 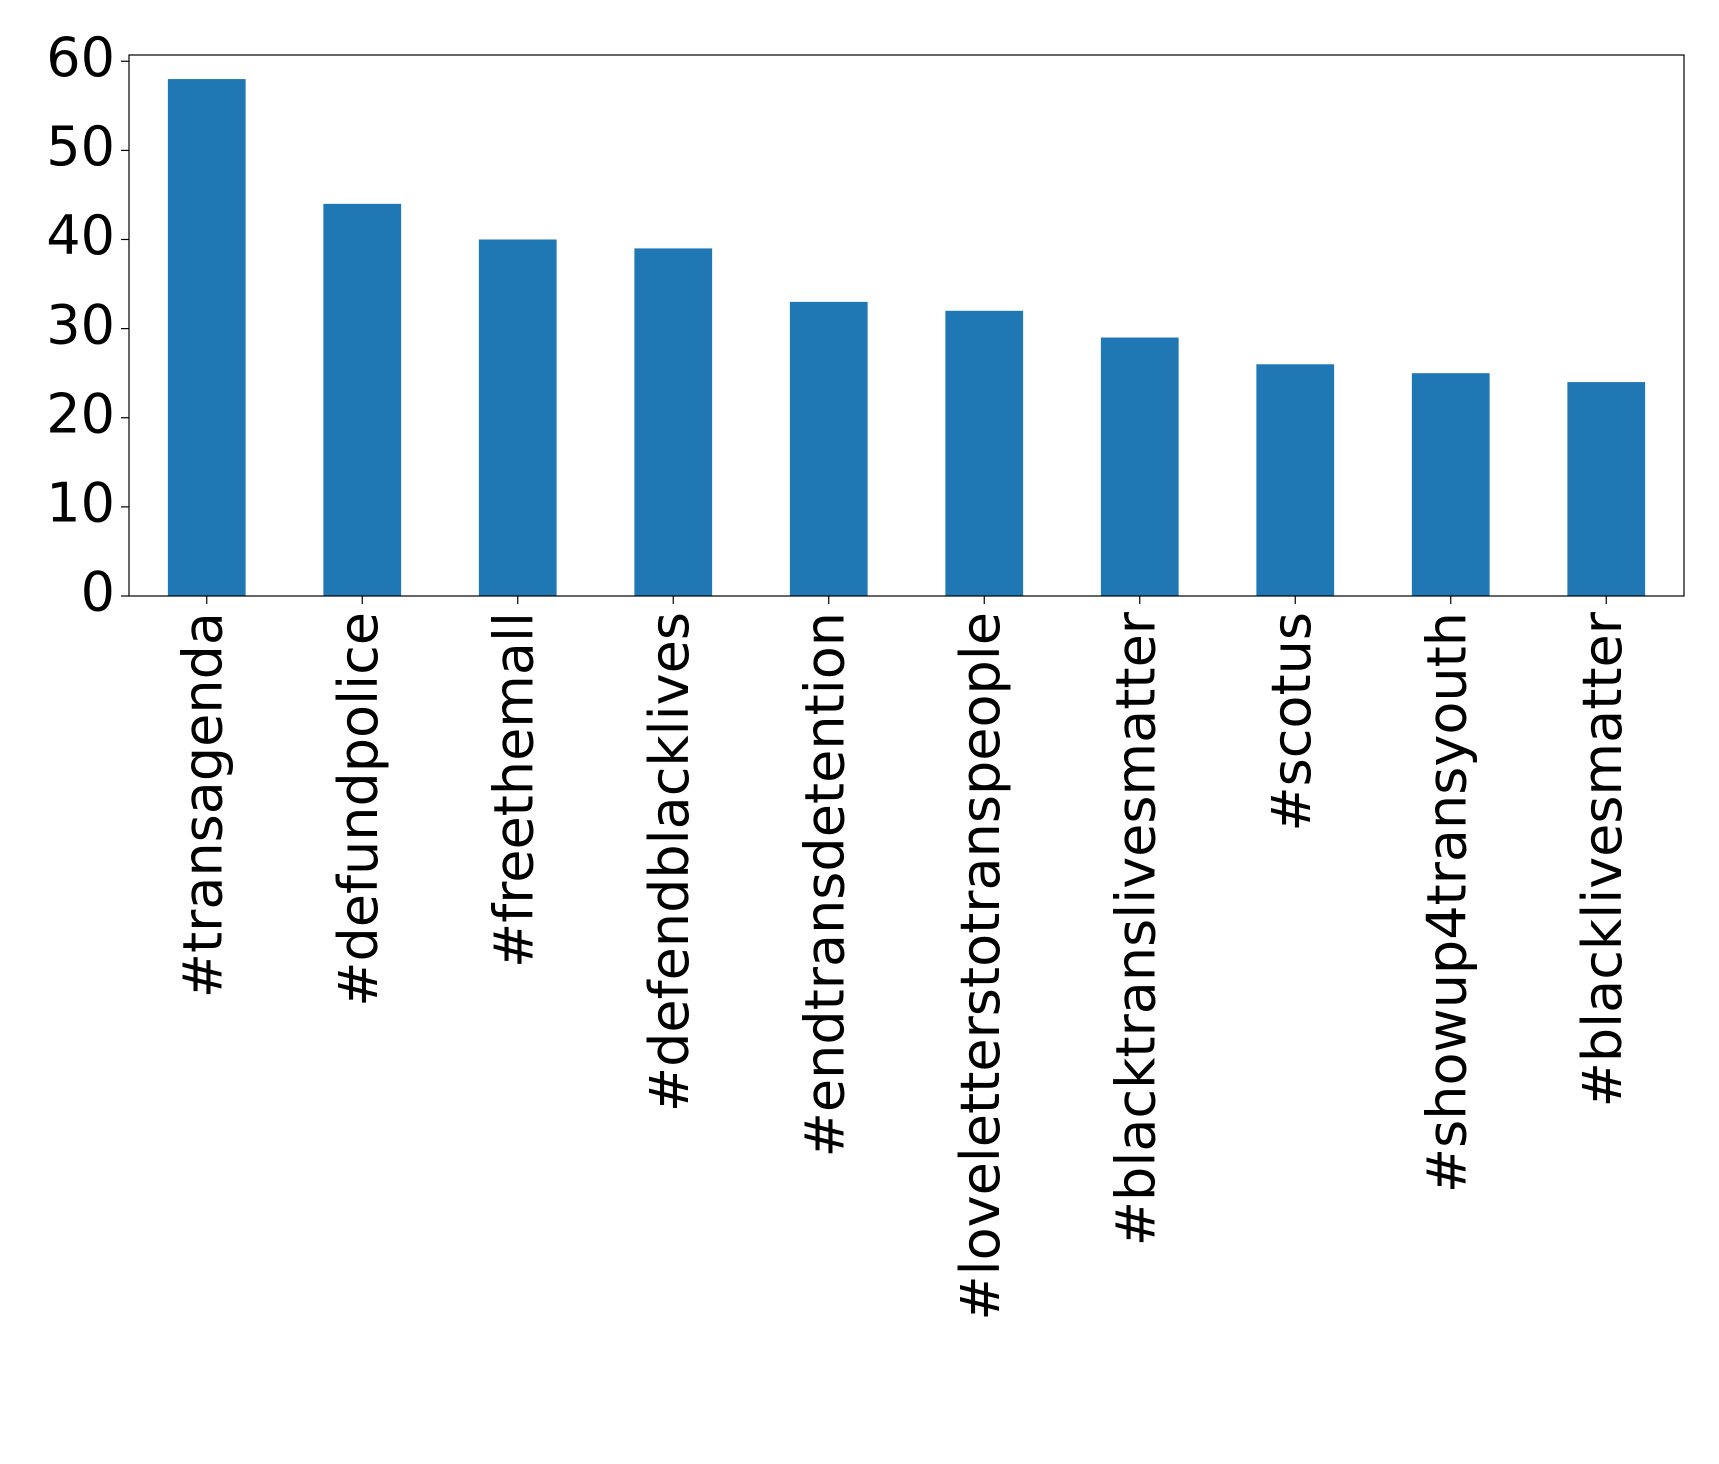 What do you see at coordinates (1291, 722) in the screenshot?
I see `x-tick-label: #scotus` at bounding box center [1291, 722].